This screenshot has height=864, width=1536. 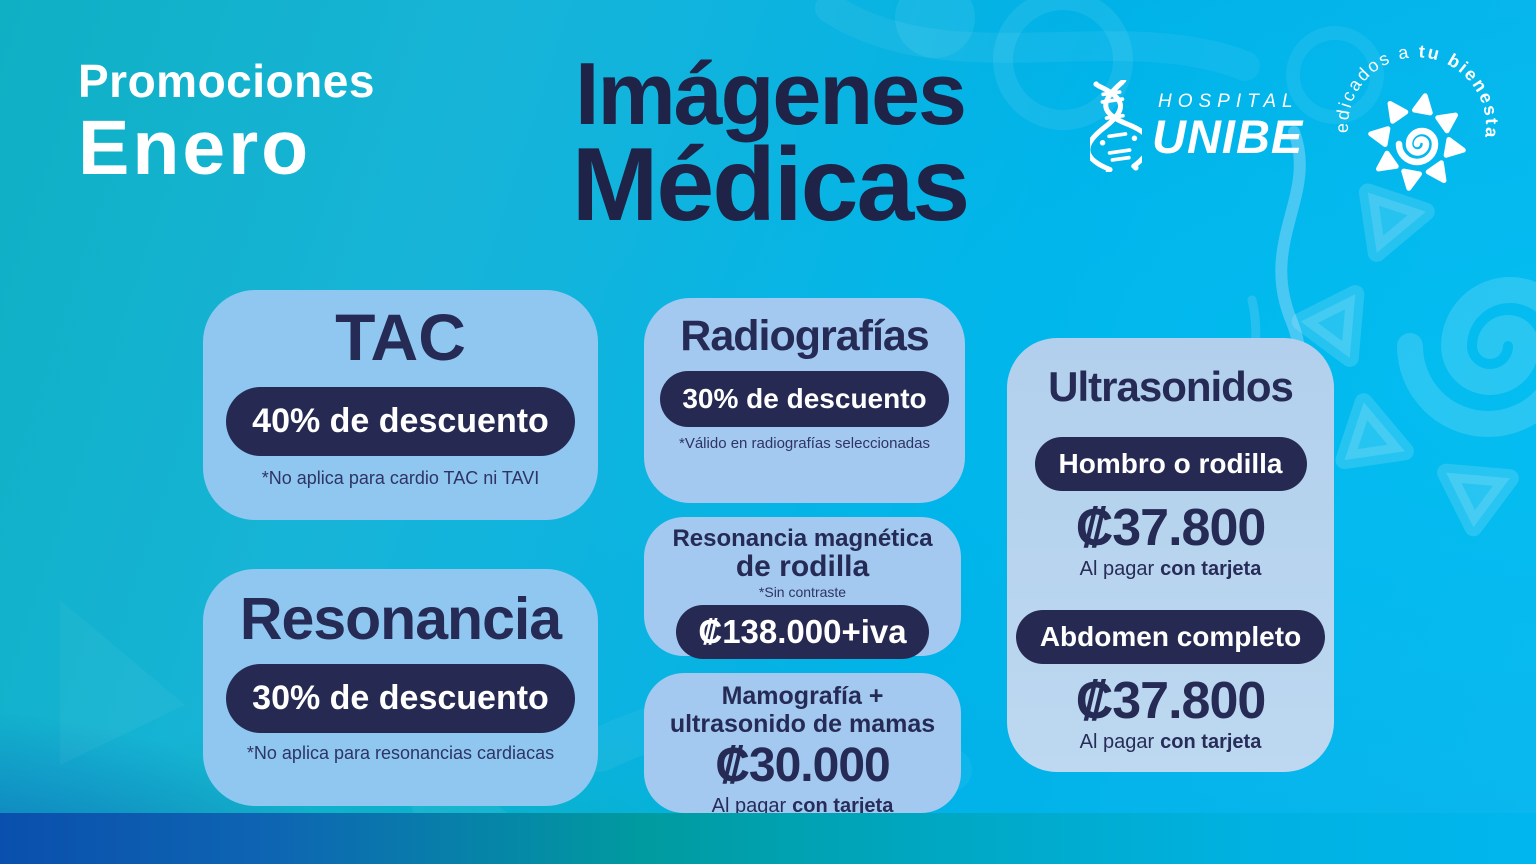 What do you see at coordinates (804, 443) in the screenshot?
I see `radiografias-note: *Válido en radiografías seleccionadas` at bounding box center [804, 443].